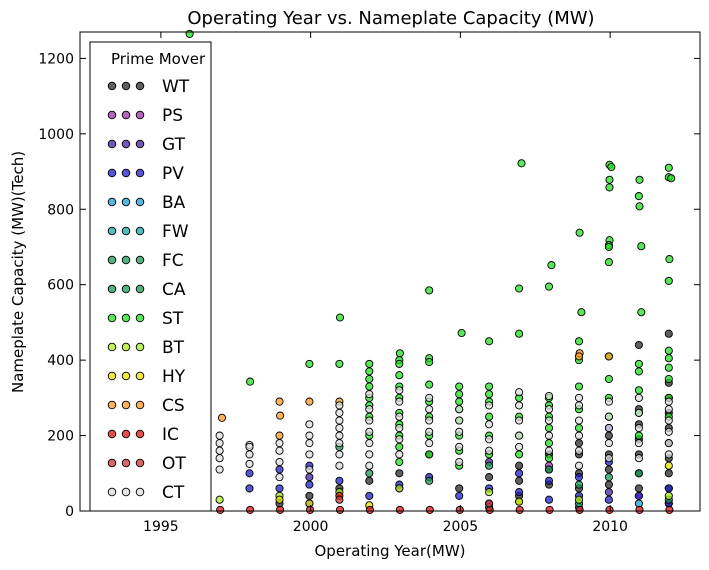 The image size is (709, 570). What do you see at coordinates (172, 116) in the screenshot?
I see `legend-label-ps: PS` at bounding box center [172, 116].